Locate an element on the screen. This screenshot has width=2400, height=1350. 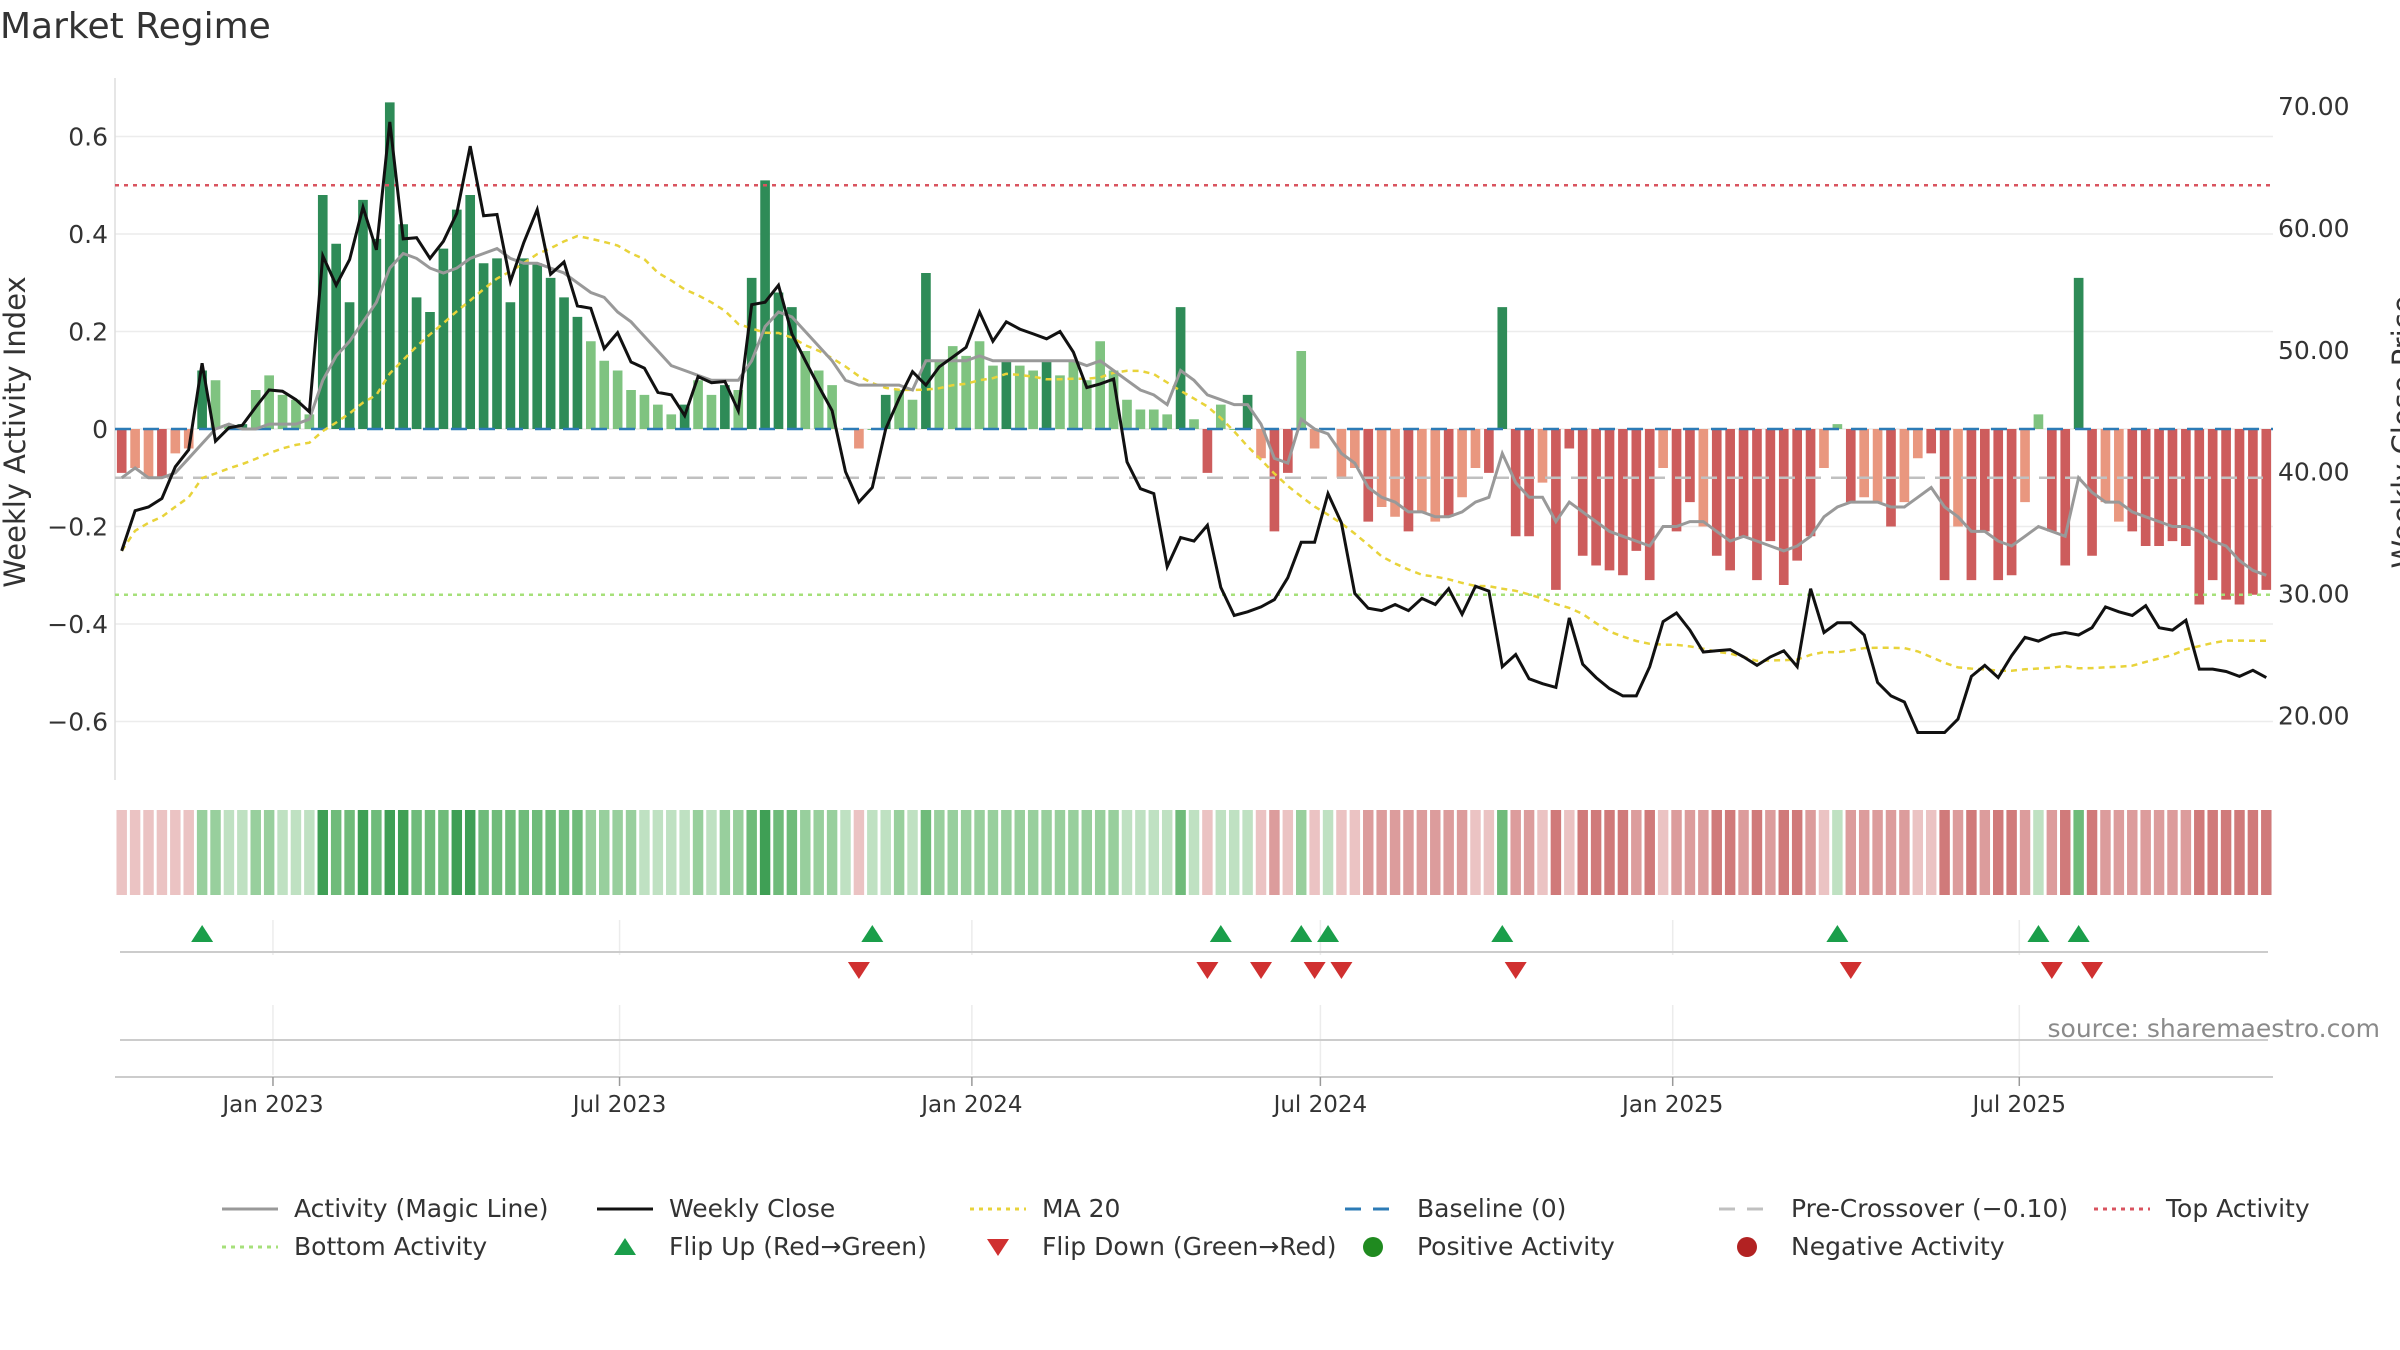
x-tick-label: Jan 2023 is located at coordinates (271, 1105).